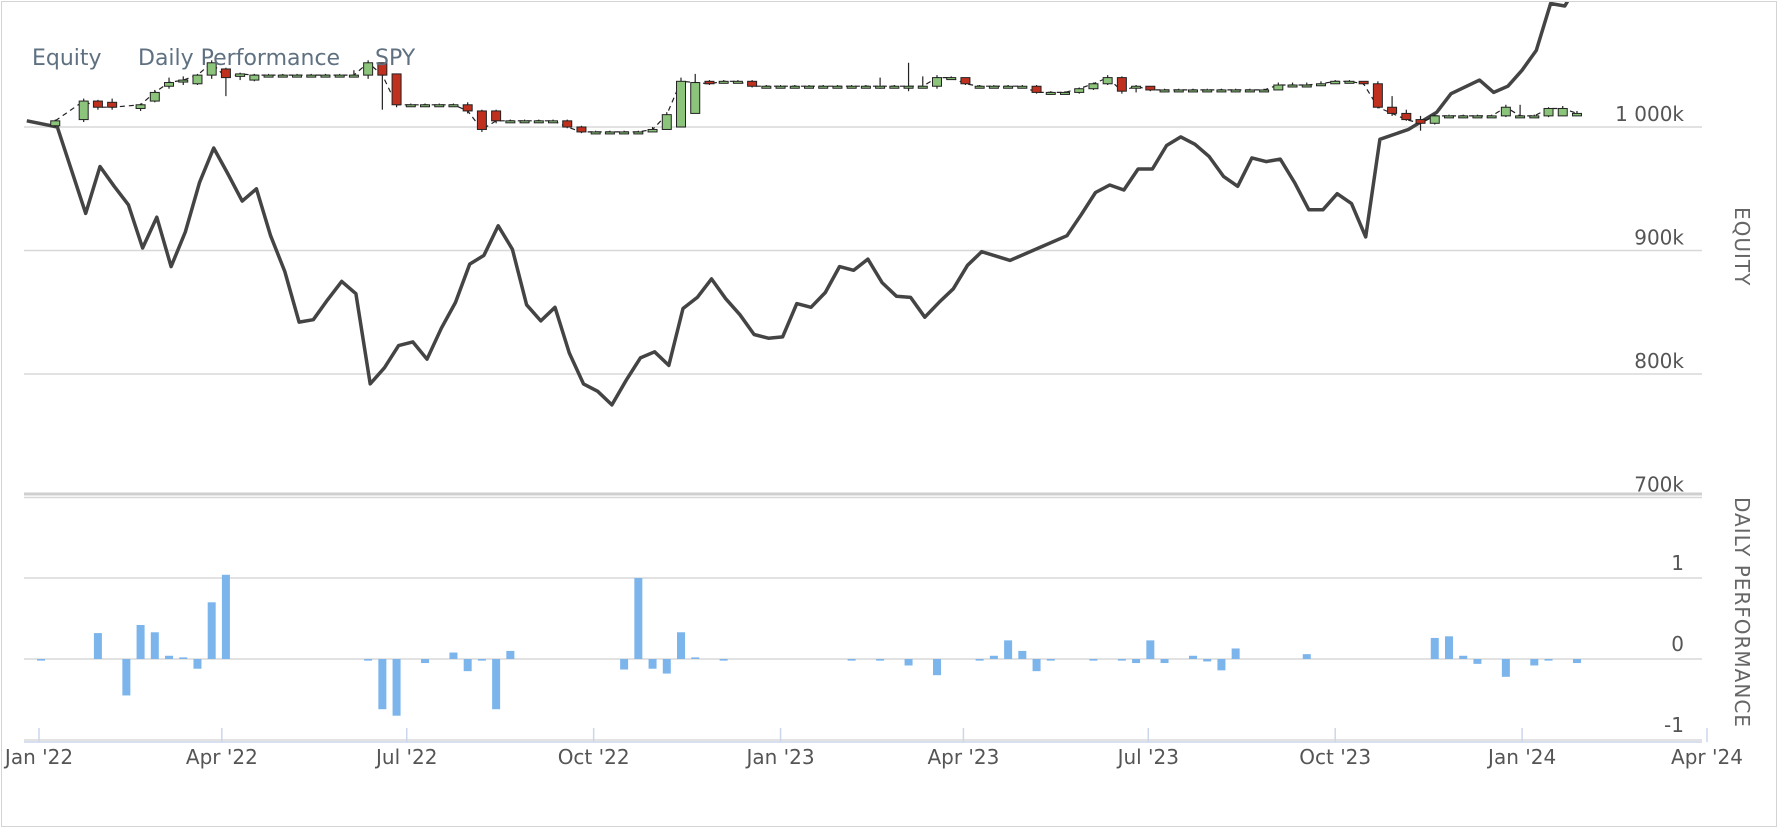  Describe the element at coordinates (963, 757) in the screenshot. I see `x-tick-label: Apr '23` at that location.